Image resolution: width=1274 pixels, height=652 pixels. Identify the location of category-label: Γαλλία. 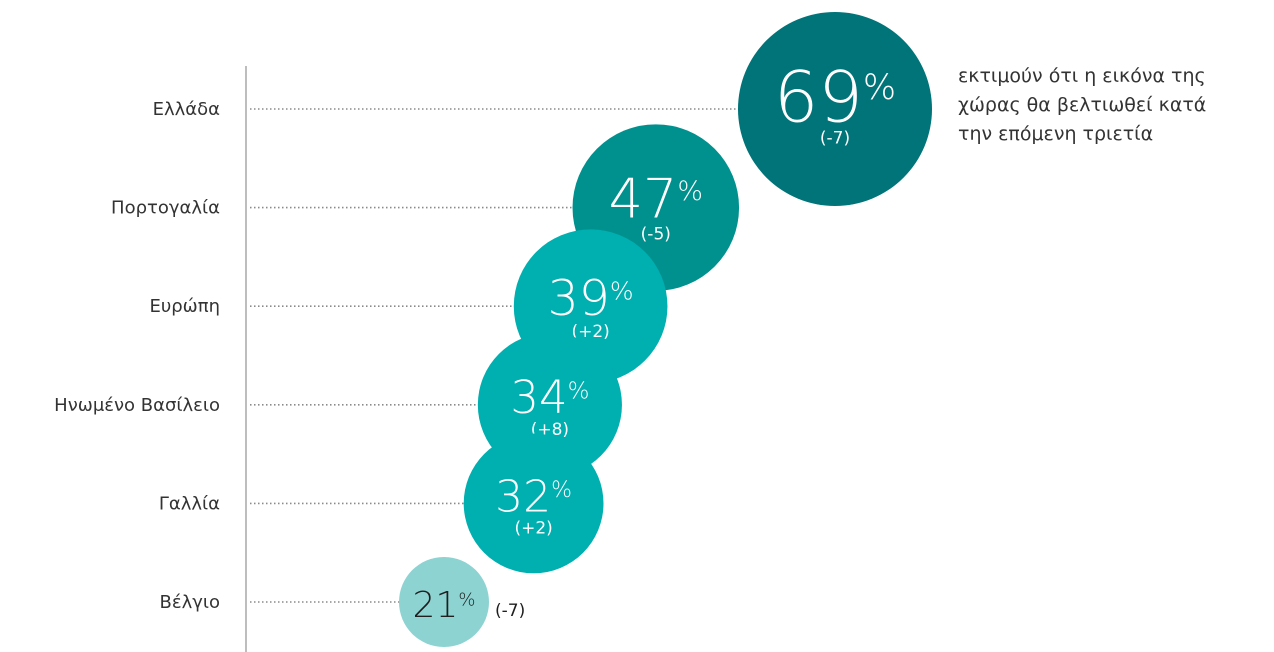
(189, 503).